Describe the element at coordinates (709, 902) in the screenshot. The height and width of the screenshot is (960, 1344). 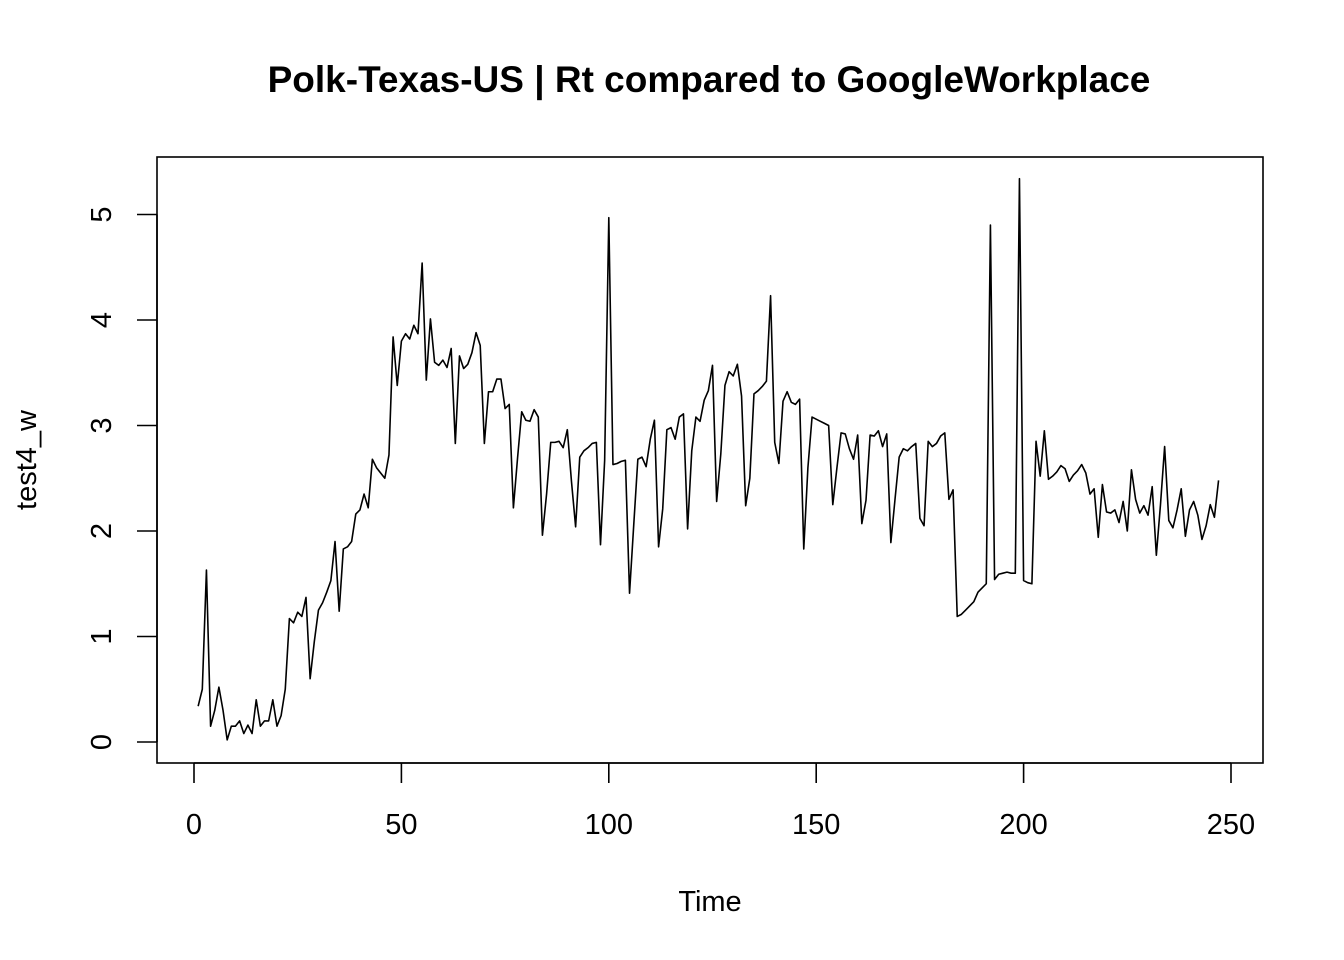
I see `x-axis-label: Time` at that location.